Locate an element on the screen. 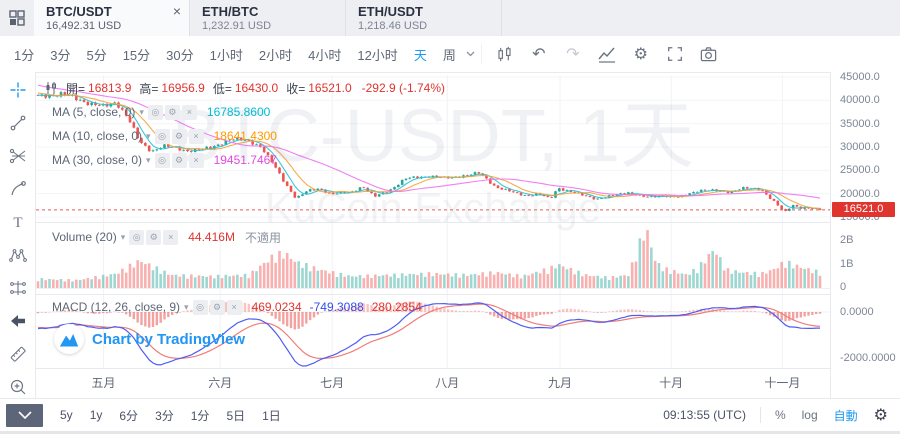 Image resolution: width=900 pixels, height=434 pixels. volume-label: Volume (20) is located at coordinates (84, 237).